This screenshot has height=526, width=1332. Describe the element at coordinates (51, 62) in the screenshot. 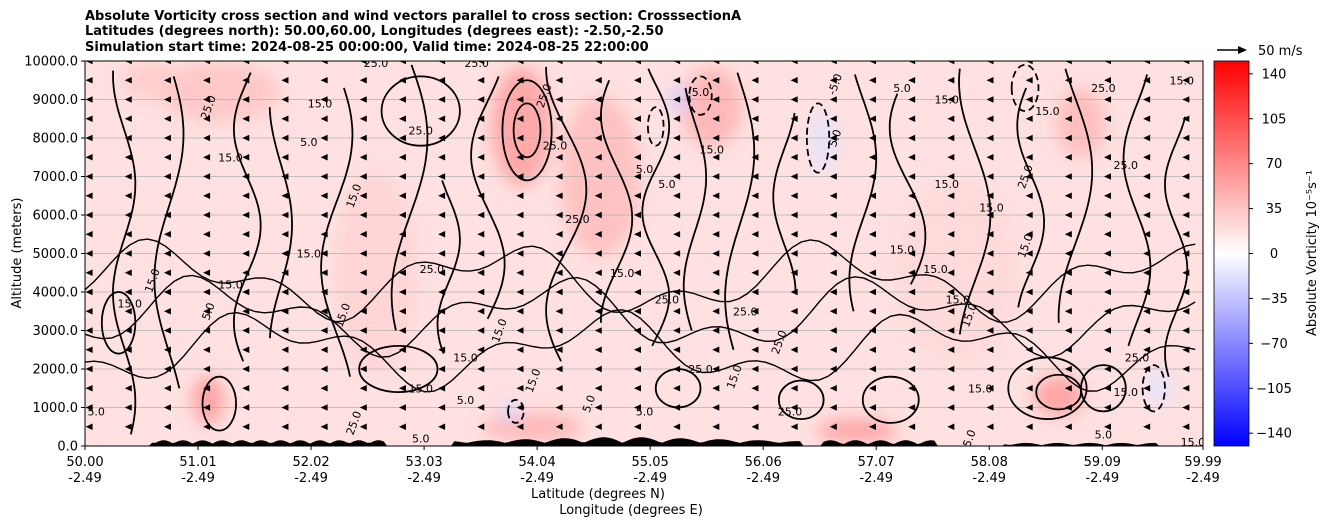

I see `y-tick-label: 10000.0` at that location.